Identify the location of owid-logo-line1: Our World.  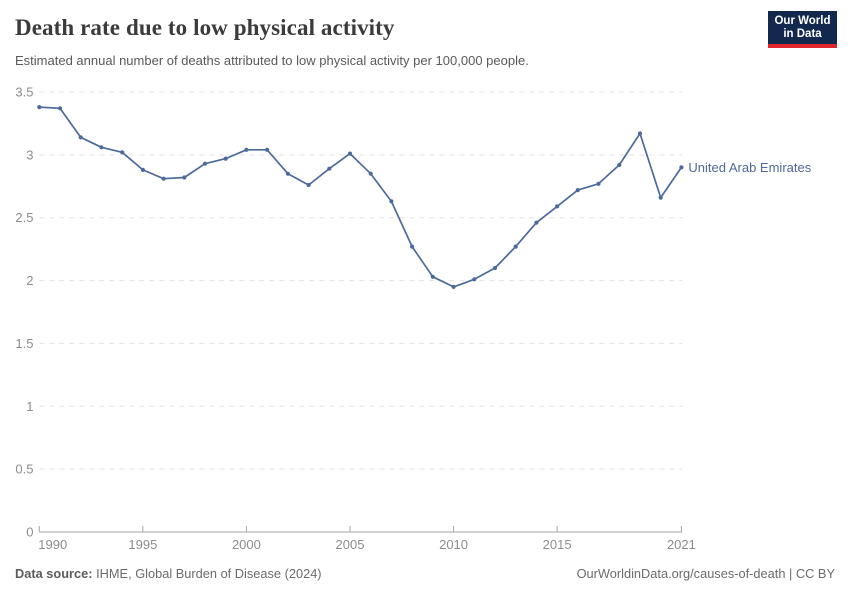
(802, 20).